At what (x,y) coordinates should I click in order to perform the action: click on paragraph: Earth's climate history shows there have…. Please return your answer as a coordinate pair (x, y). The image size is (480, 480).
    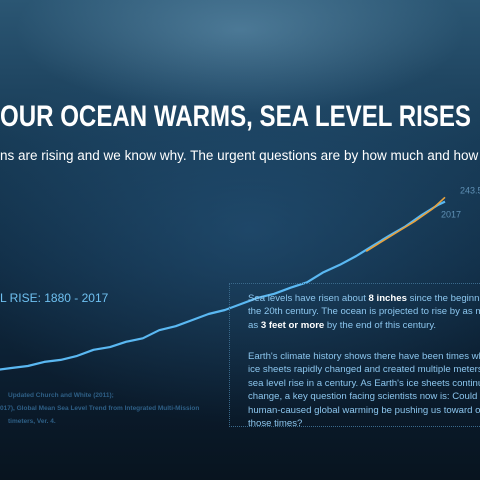
    Looking at the image, I should click on (364, 390).